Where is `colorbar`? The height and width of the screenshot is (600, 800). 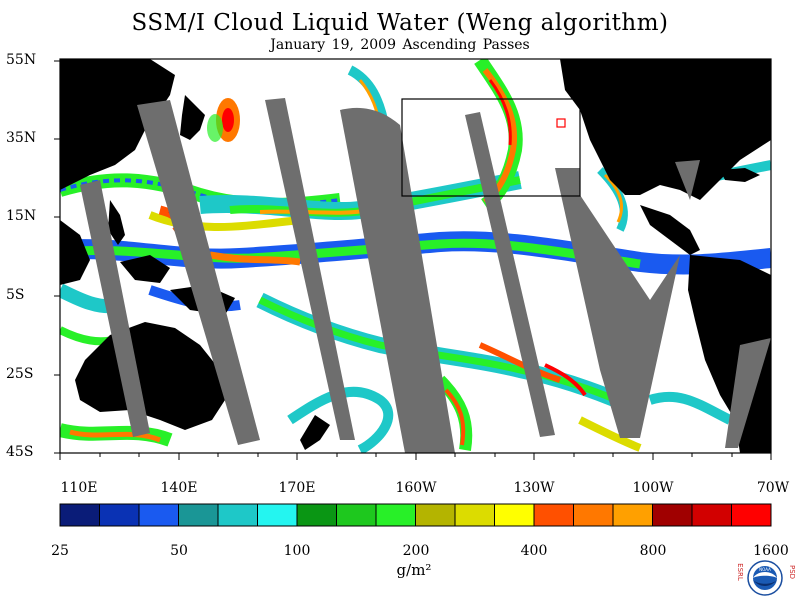
colorbar is located at coordinates (415, 515).